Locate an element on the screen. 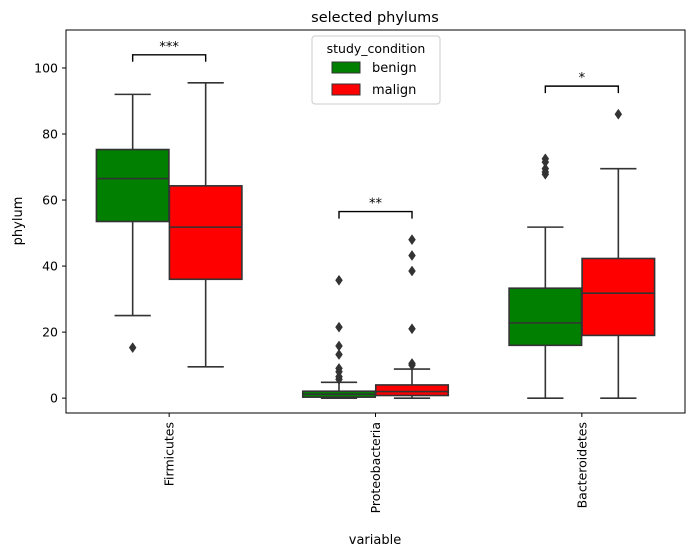  box-malign-firmicutes is located at coordinates (205, 225).